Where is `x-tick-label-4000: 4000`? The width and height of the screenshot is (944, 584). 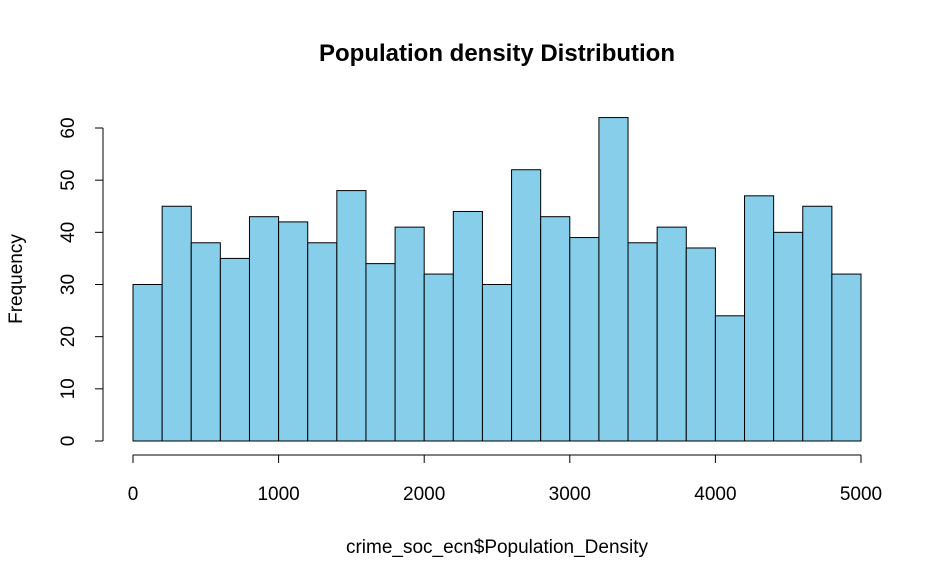 x-tick-label-4000: 4000 is located at coordinates (715, 494).